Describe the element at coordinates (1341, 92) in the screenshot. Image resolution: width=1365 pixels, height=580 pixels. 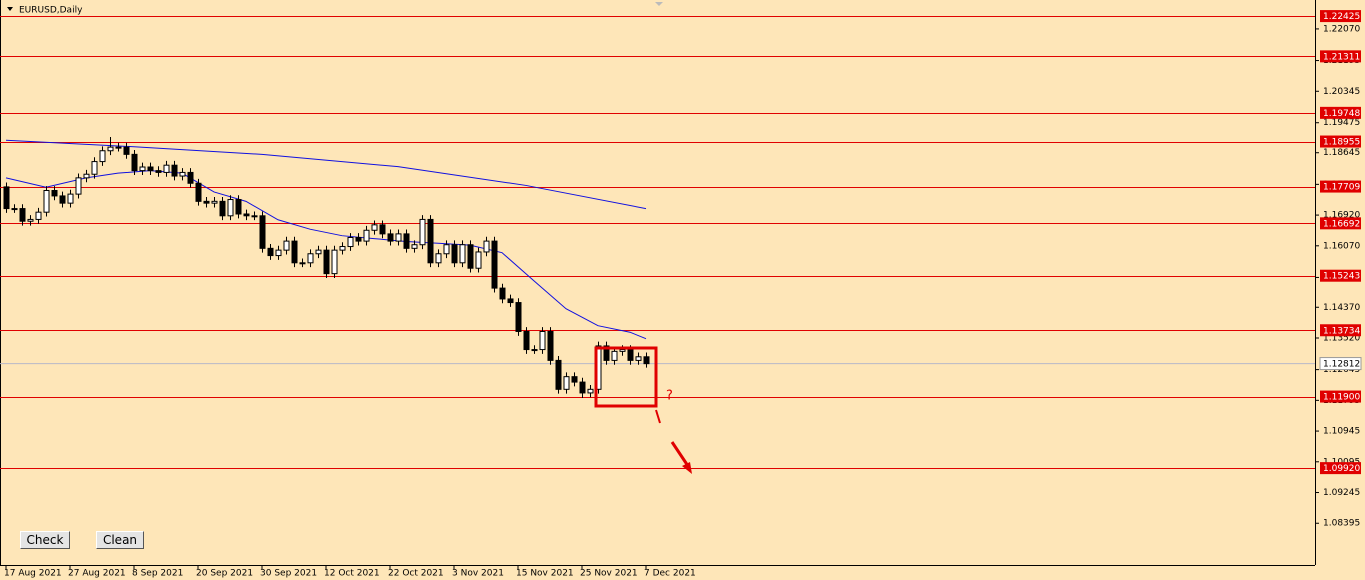
I see `y-tick-label: 1.20345` at that location.